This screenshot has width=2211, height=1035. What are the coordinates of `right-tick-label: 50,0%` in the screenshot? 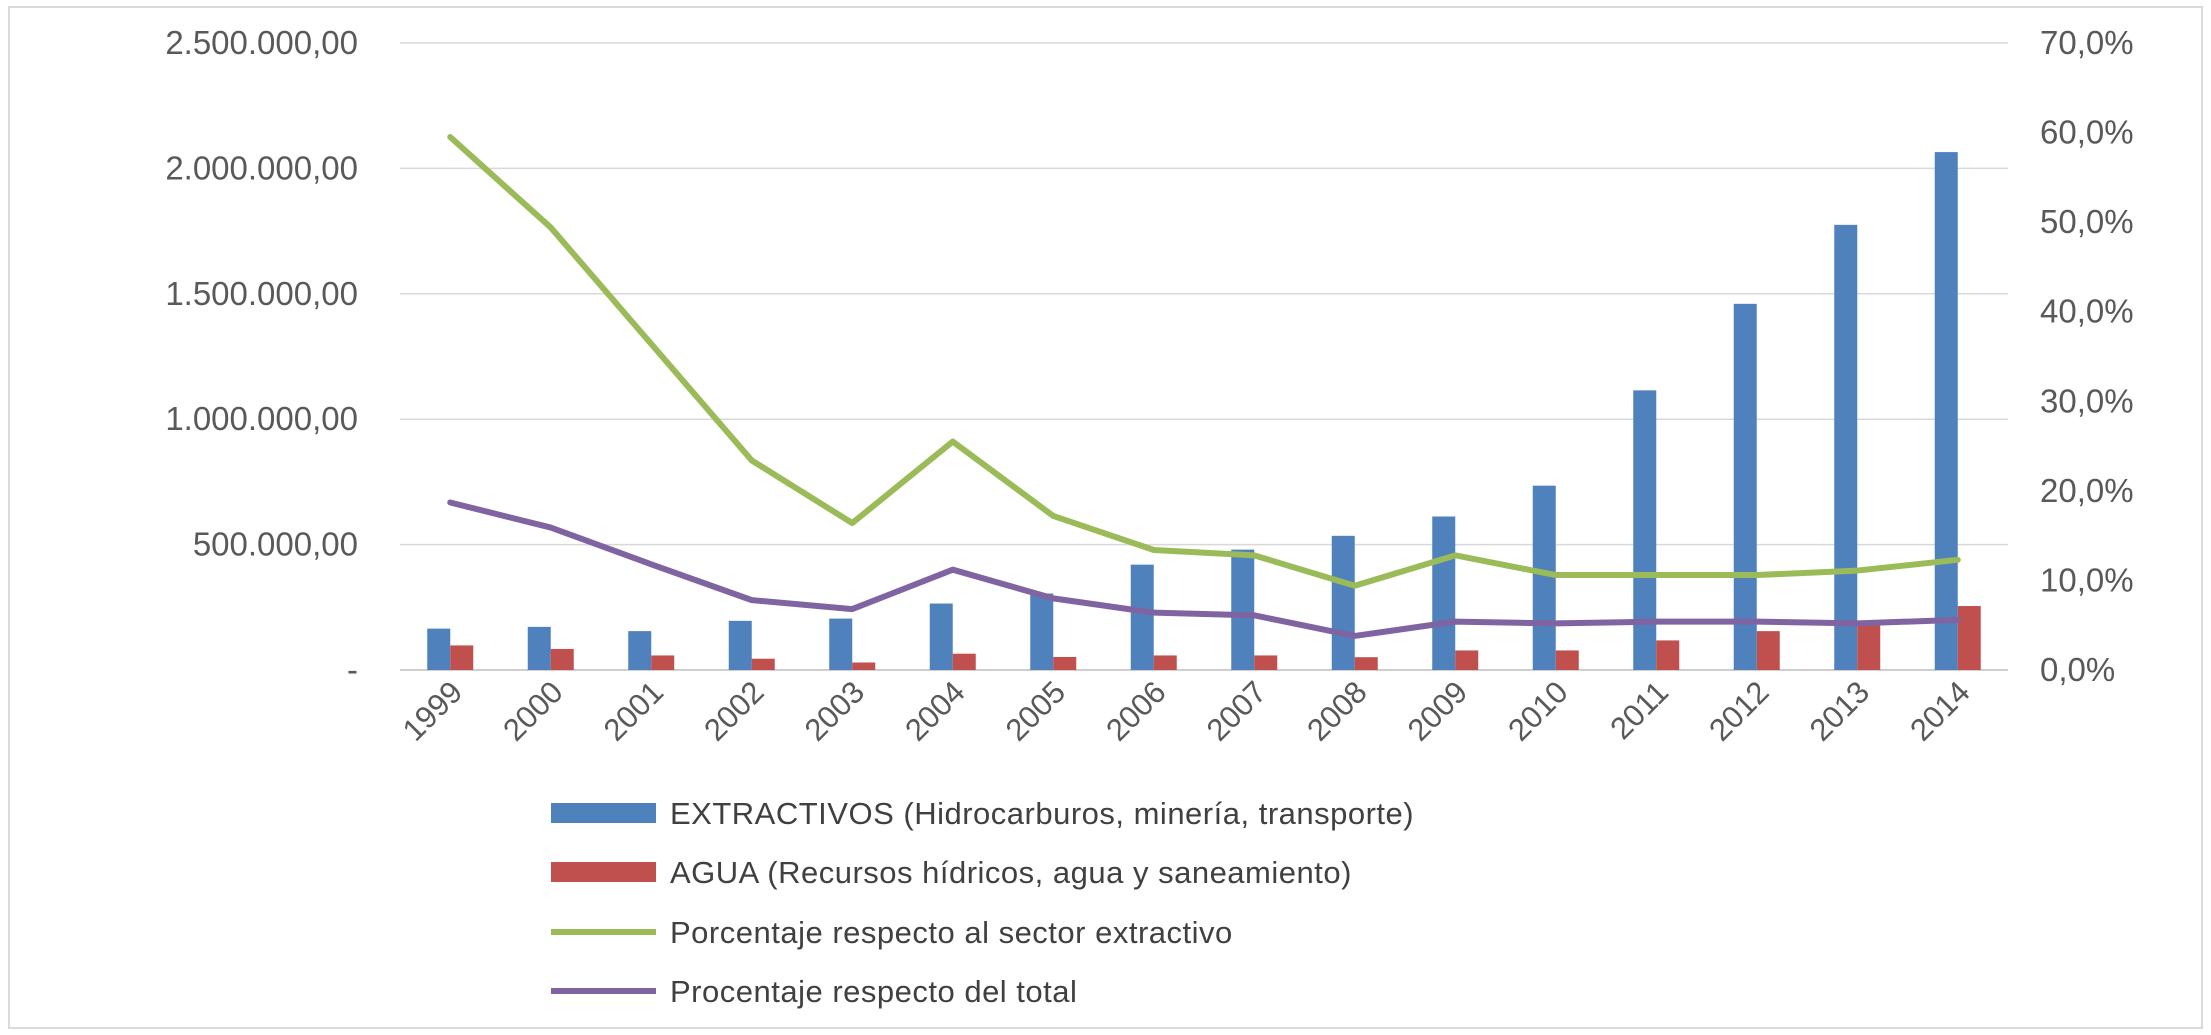 It's located at (2087, 221).